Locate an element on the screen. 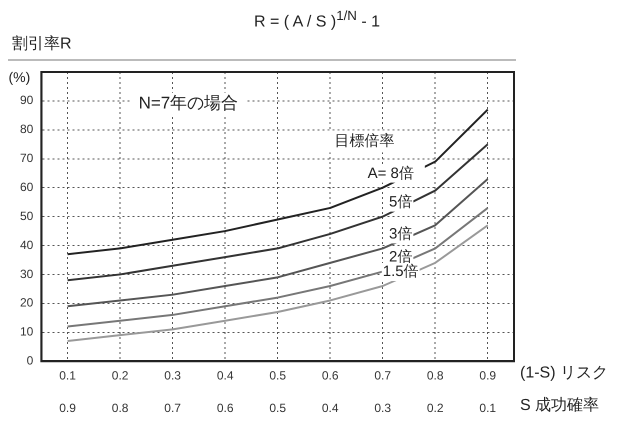  x-axis-title: (1-S) リスク is located at coordinates (564, 373).